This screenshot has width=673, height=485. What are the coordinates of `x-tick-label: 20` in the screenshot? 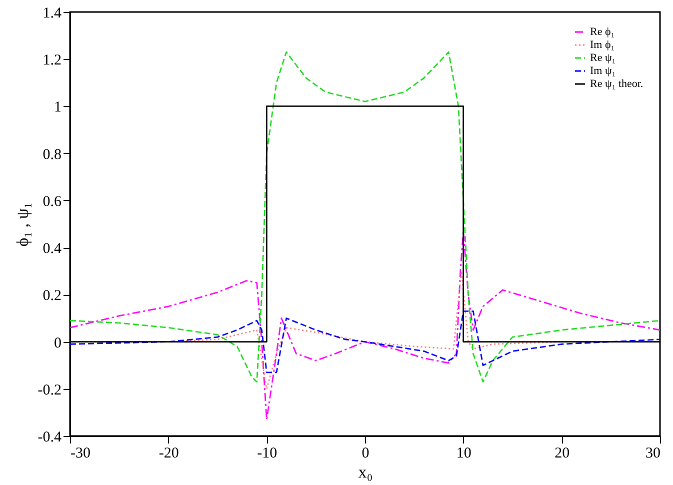 It's located at (562, 454).